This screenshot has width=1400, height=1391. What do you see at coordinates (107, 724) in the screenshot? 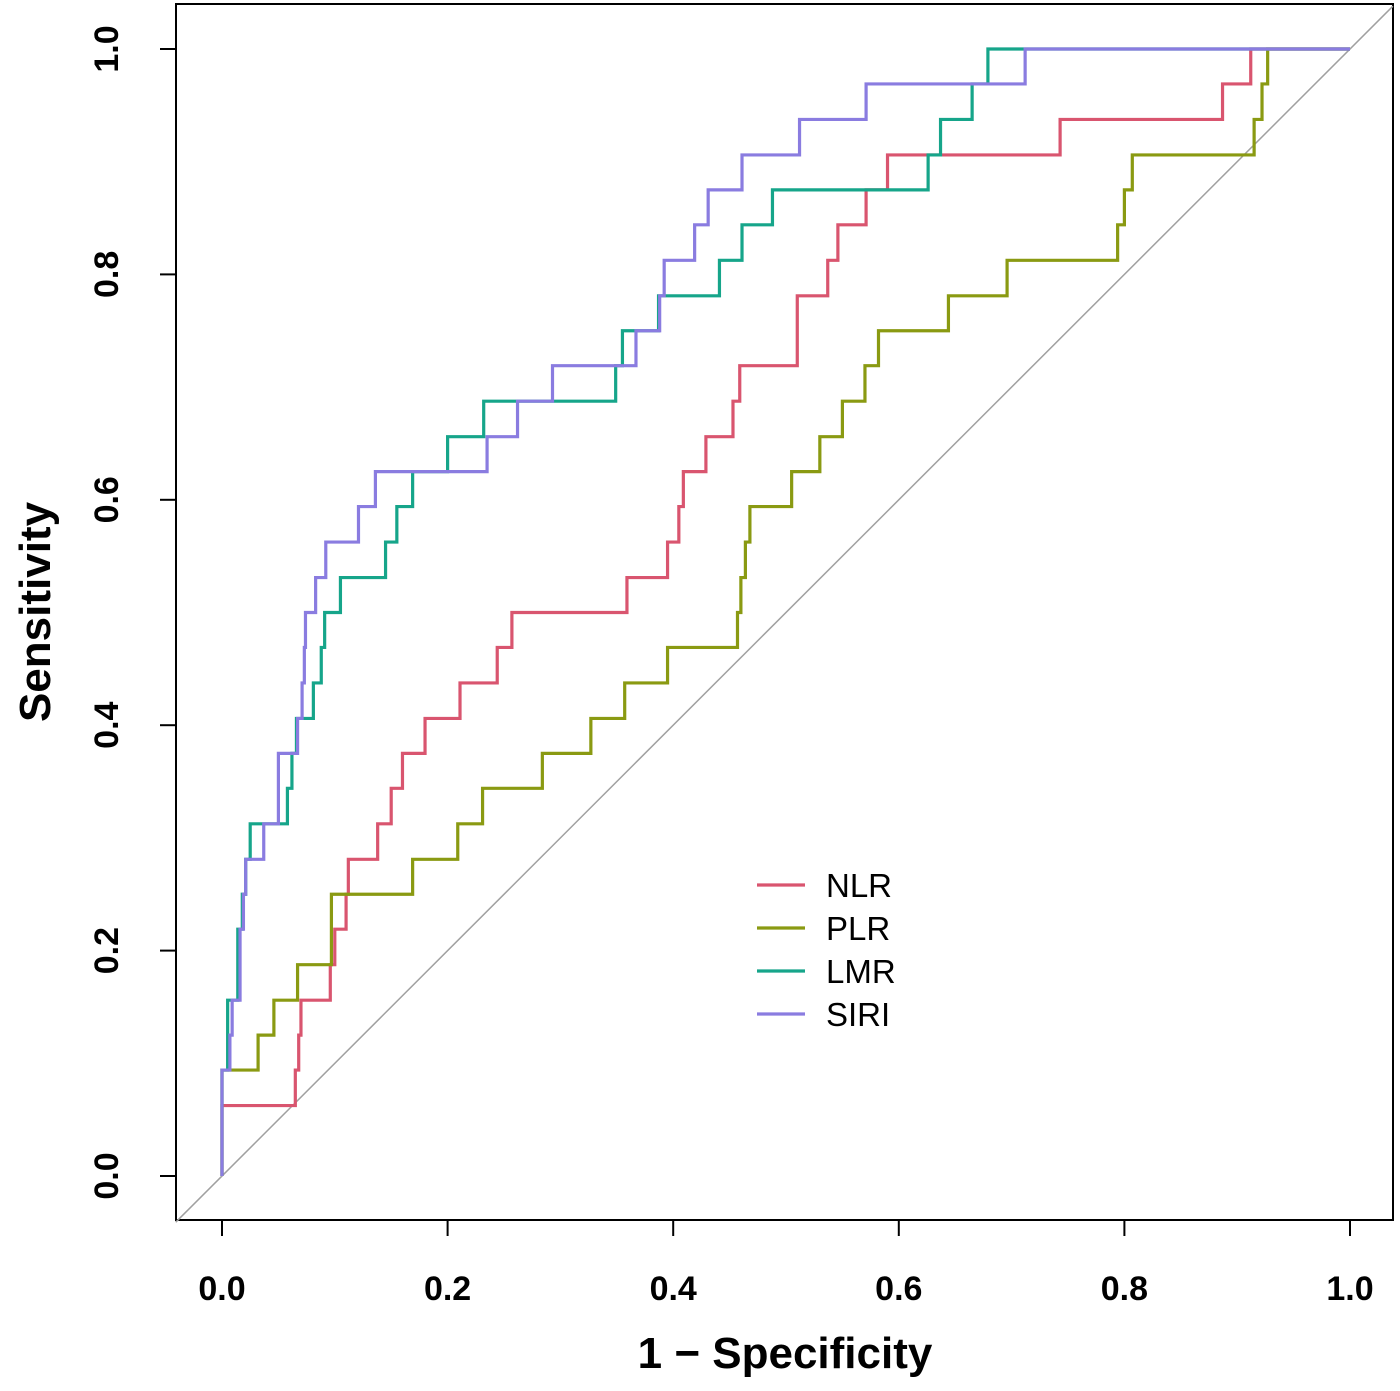
I see `y-tick-label: 0.4` at bounding box center [107, 724].